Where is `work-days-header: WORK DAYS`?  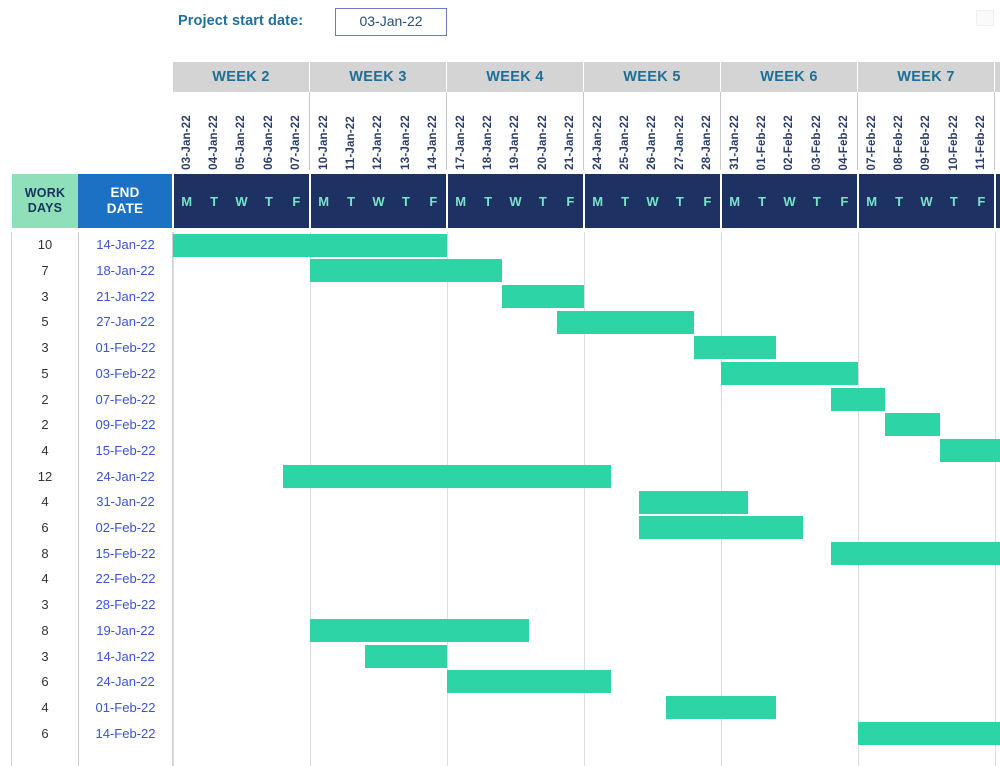 work-days-header: WORK DAYS is located at coordinates (45, 201).